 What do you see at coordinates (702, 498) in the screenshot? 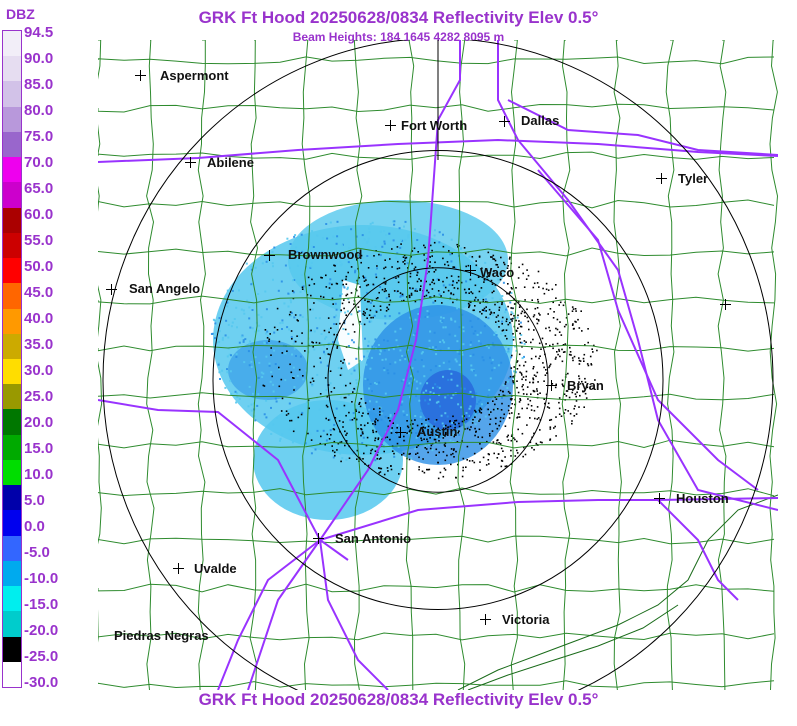
I see `city-label: Houston` at bounding box center [702, 498].